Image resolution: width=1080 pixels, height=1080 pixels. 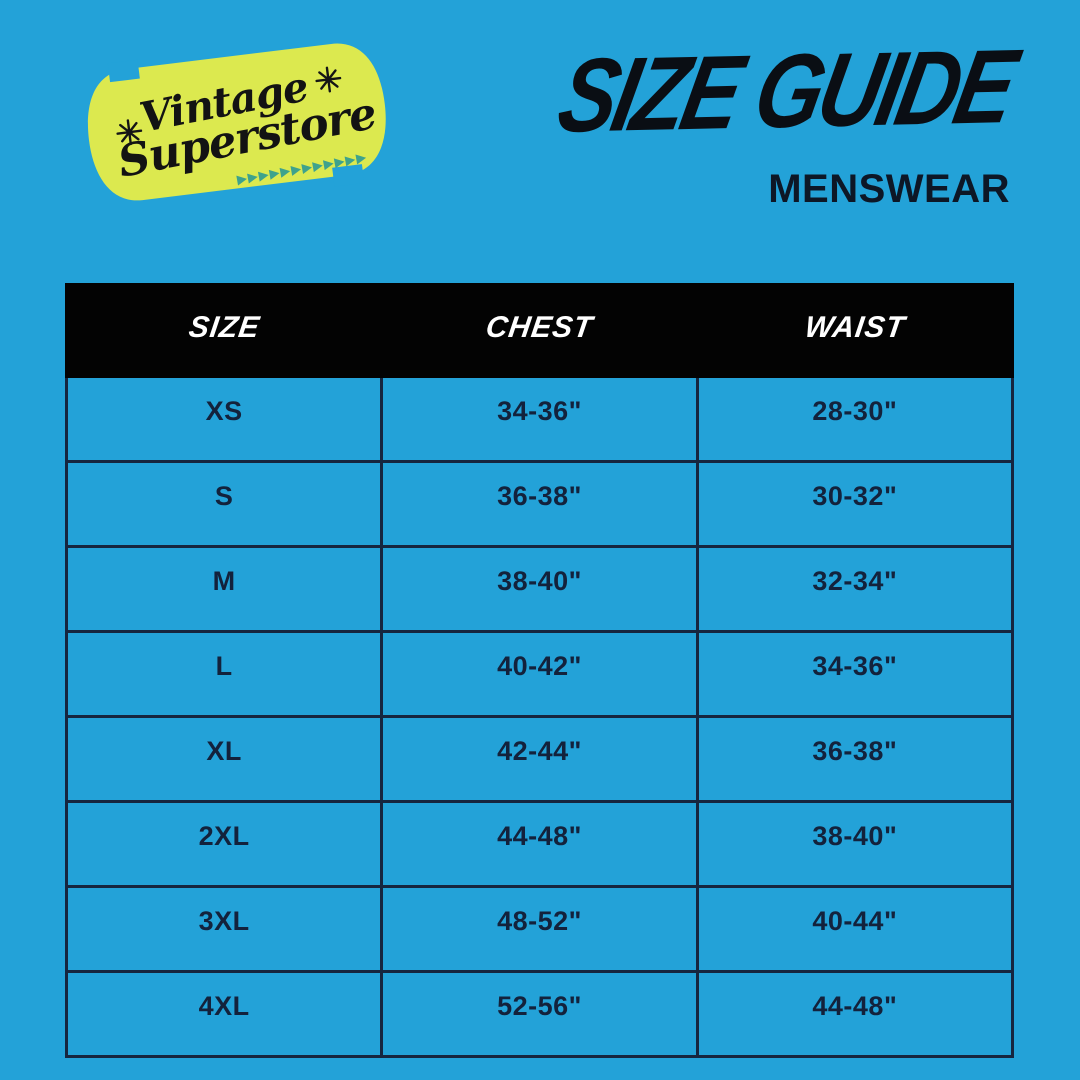 I want to click on waist-cell: 28-30", so click(x=855, y=419).